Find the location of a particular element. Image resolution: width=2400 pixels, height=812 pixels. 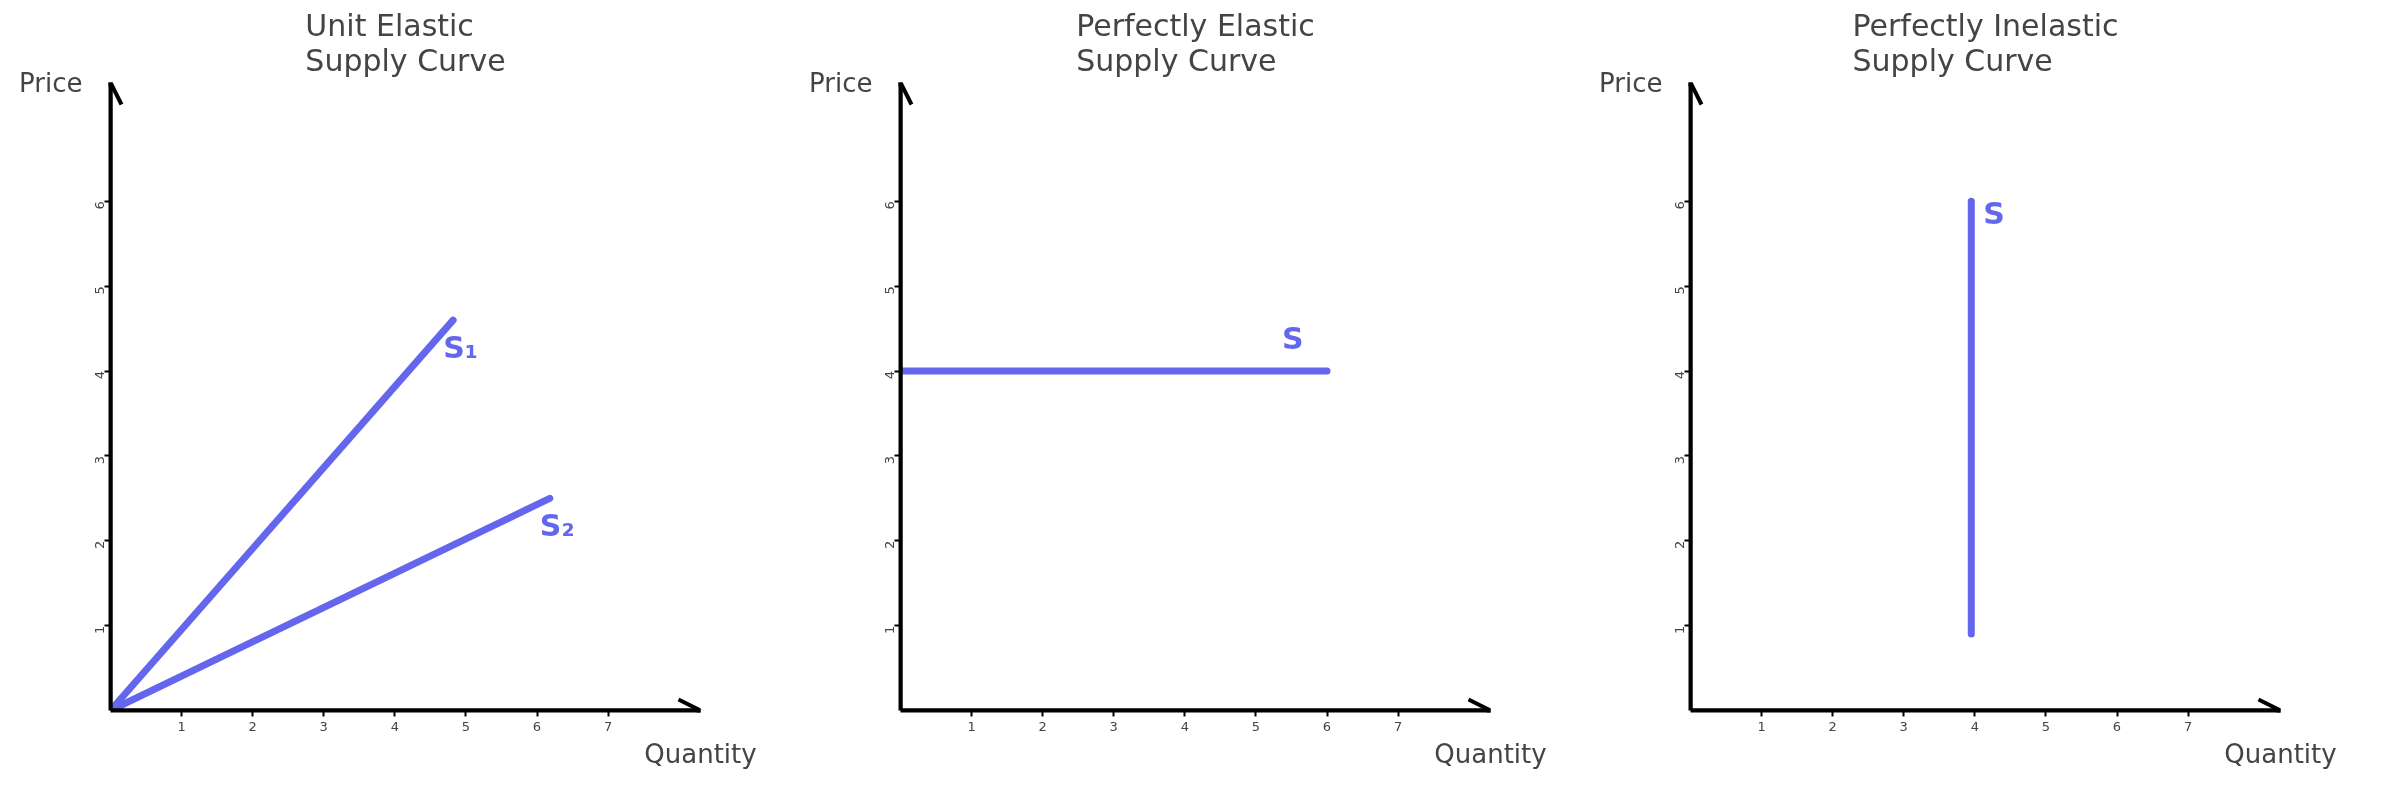

chart-title: Unit Elastic Supply Curve is located at coordinates (405, 42).